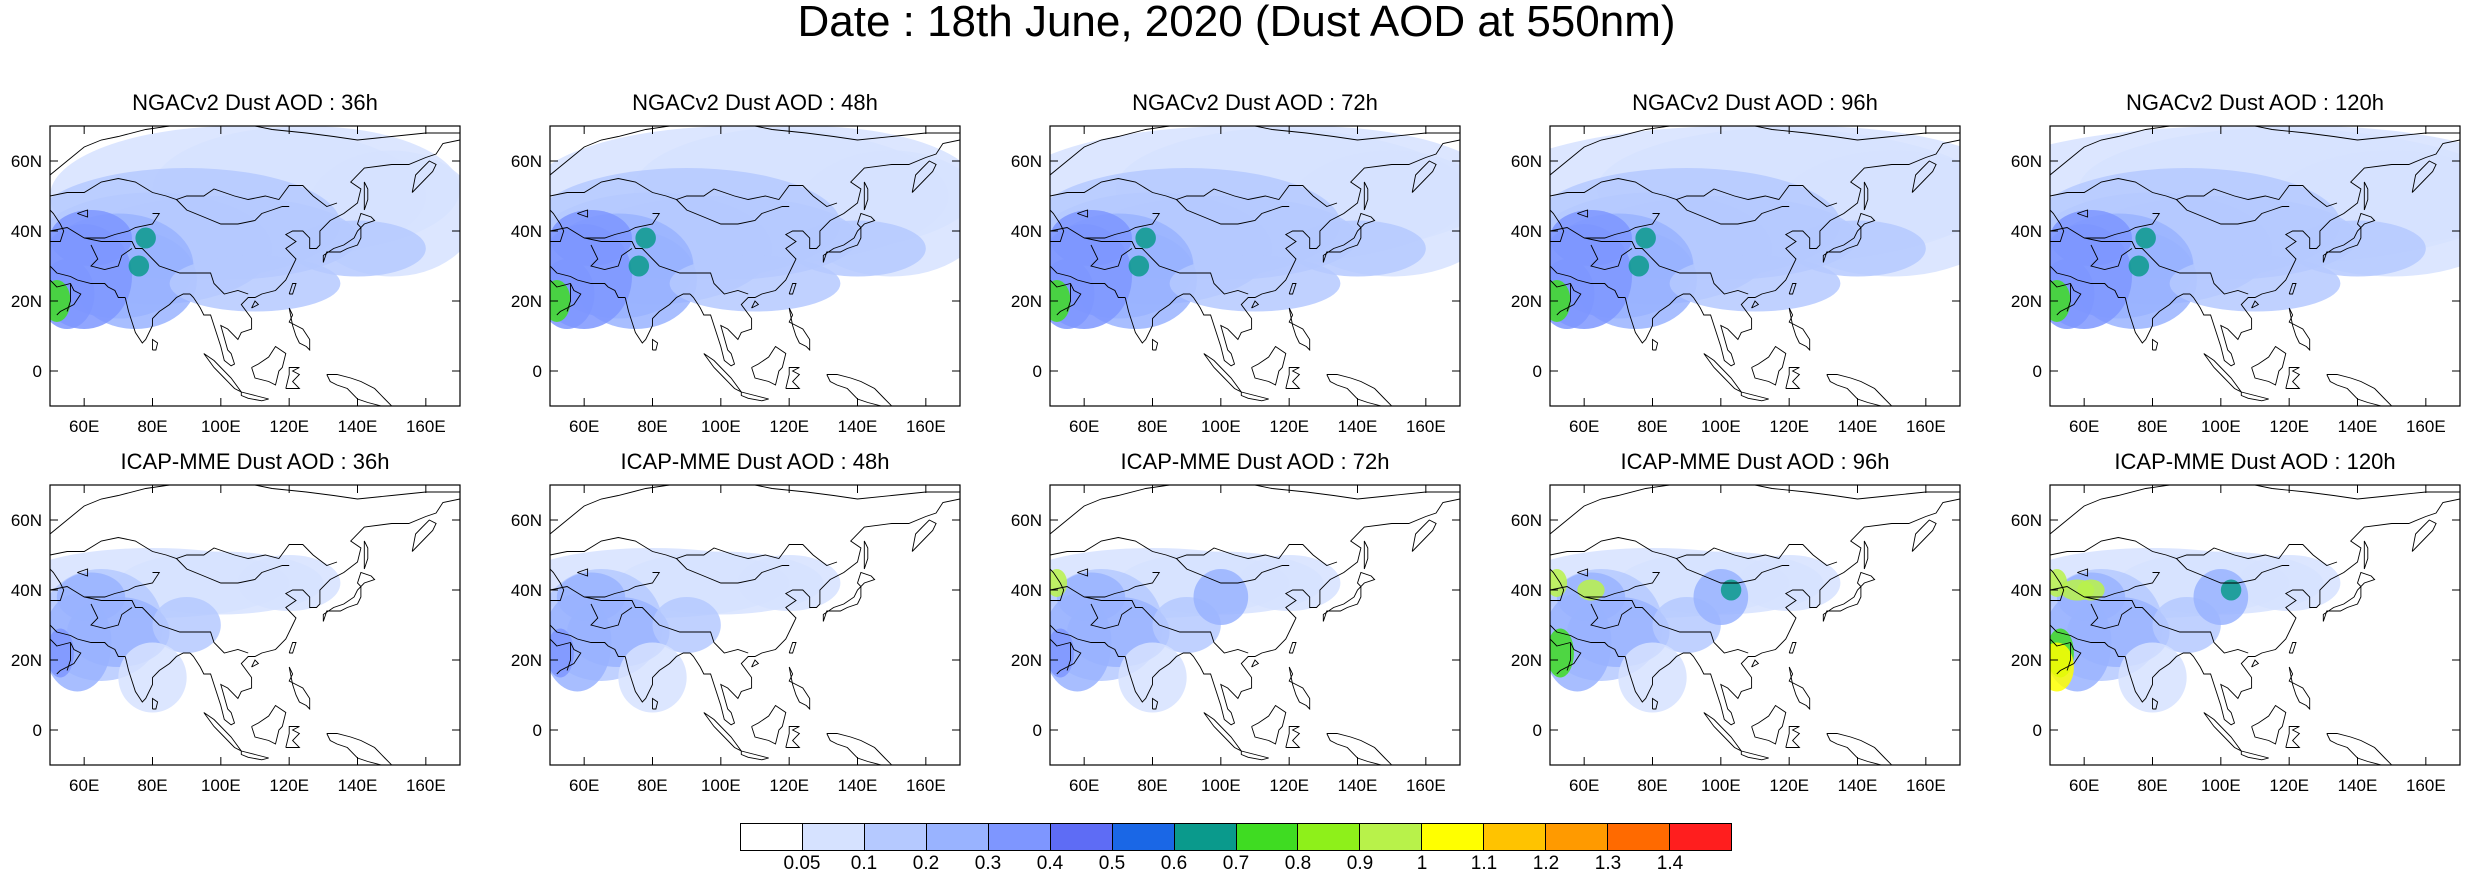  I want to click on colorbar-tick-label: 1.4, so click(1670, 863).